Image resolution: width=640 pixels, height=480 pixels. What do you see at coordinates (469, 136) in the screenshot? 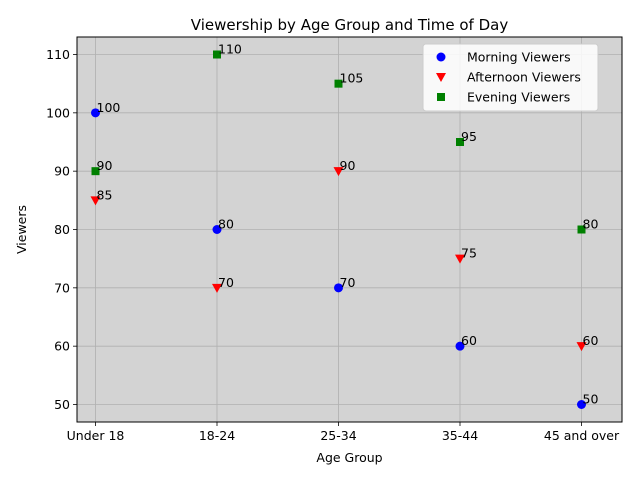
I see `data-label: 95` at bounding box center [469, 136].